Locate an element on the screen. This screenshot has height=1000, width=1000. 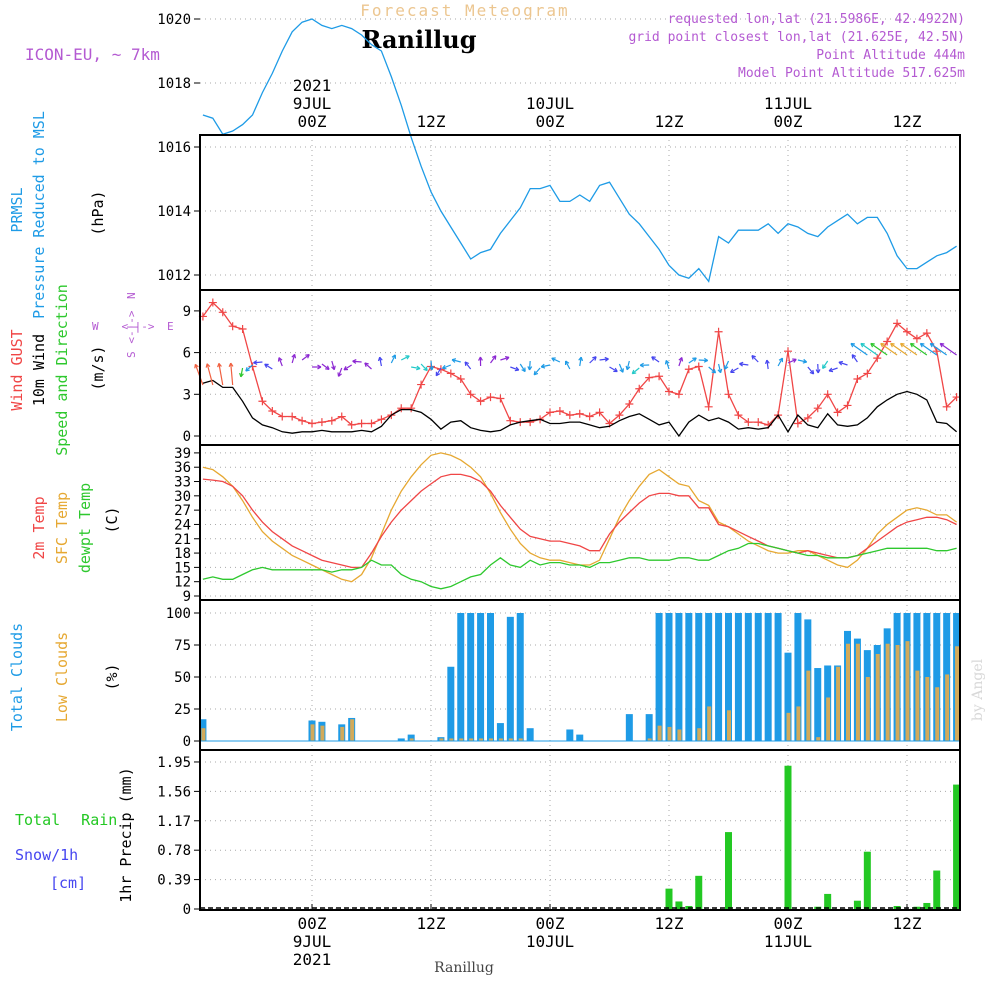
wind-ytick-label: 9 is located at coordinates (187, 312).